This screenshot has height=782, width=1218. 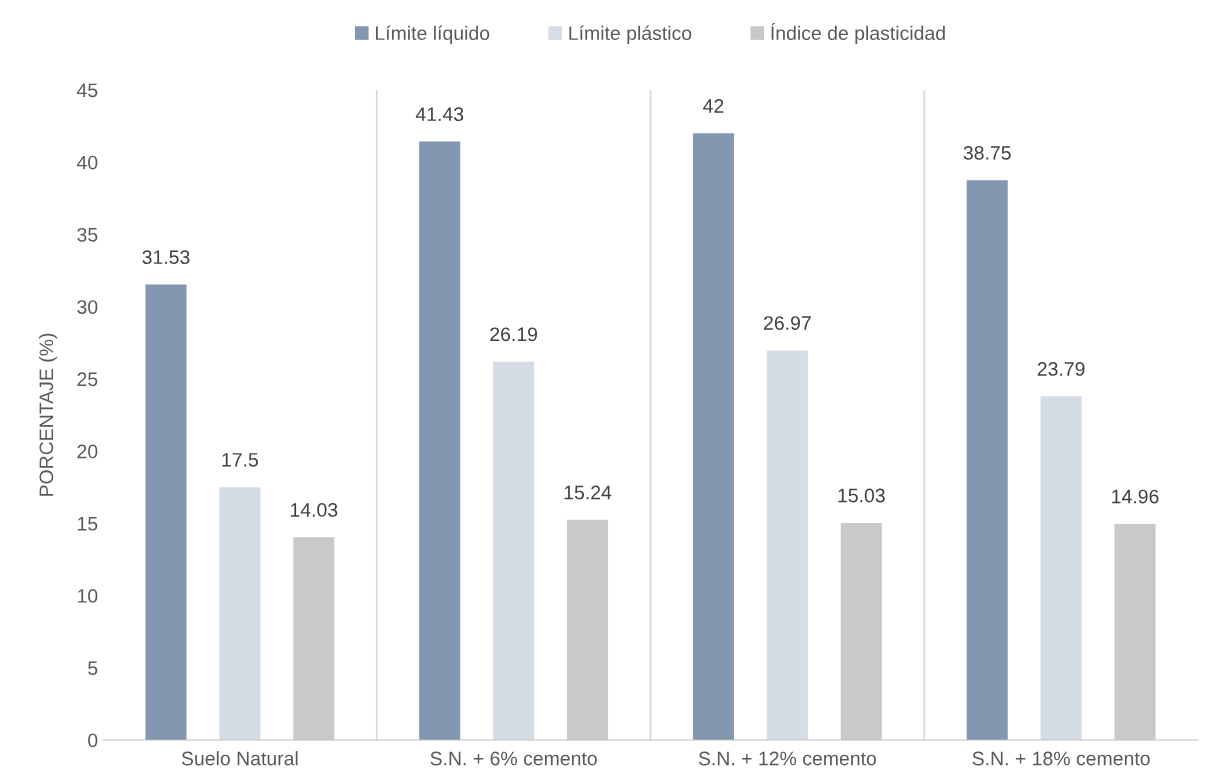 What do you see at coordinates (513, 758) in the screenshot?
I see `x-tick-label: S.N. + 6% cemento` at bounding box center [513, 758].